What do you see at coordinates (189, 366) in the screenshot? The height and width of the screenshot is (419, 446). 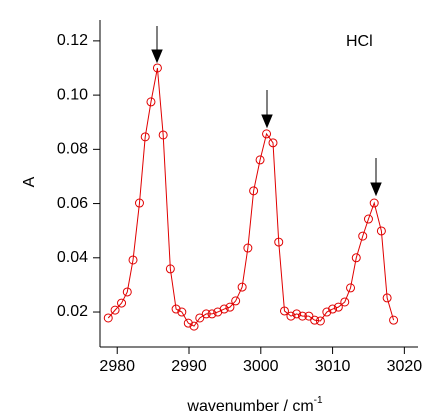 I see `x-tick-label: 2990` at bounding box center [189, 366].